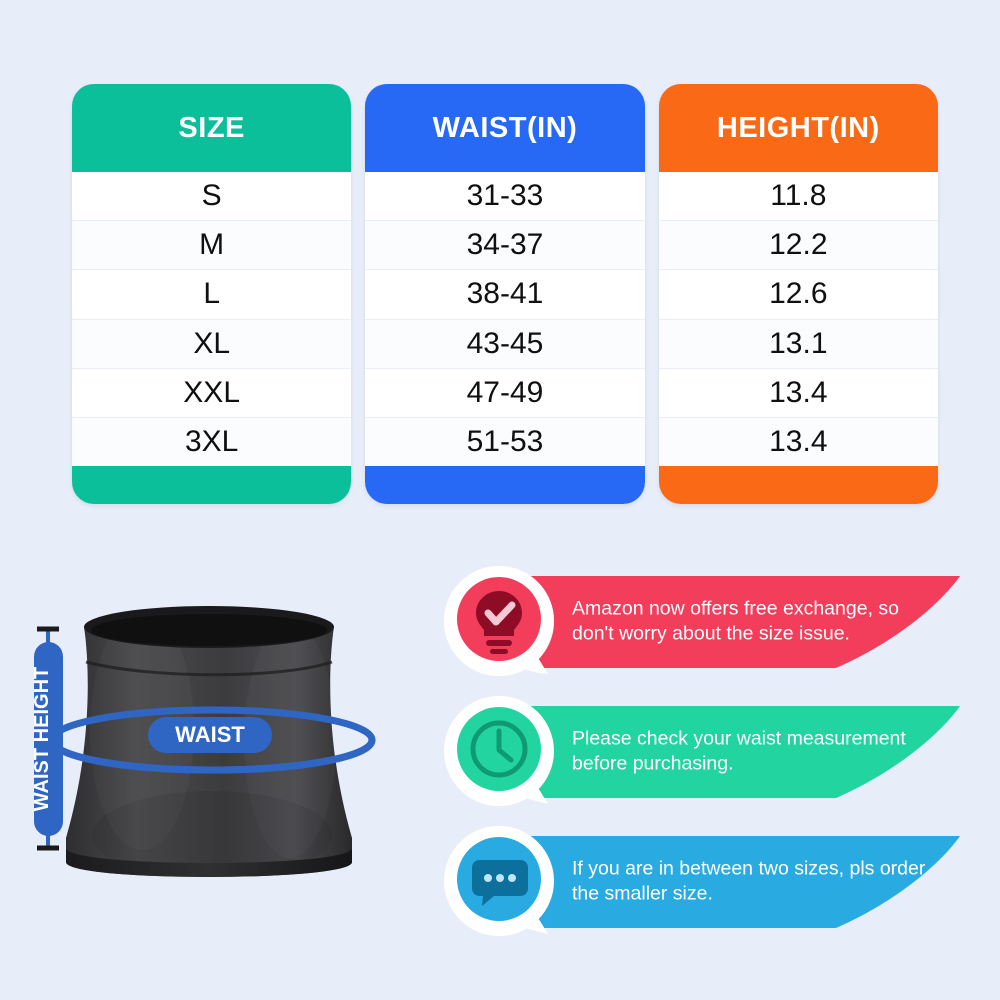 The image size is (1000, 1000). I want to click on waist-trainer-illustration: WAIST WAIST HEIGHT, so click(203, 741).